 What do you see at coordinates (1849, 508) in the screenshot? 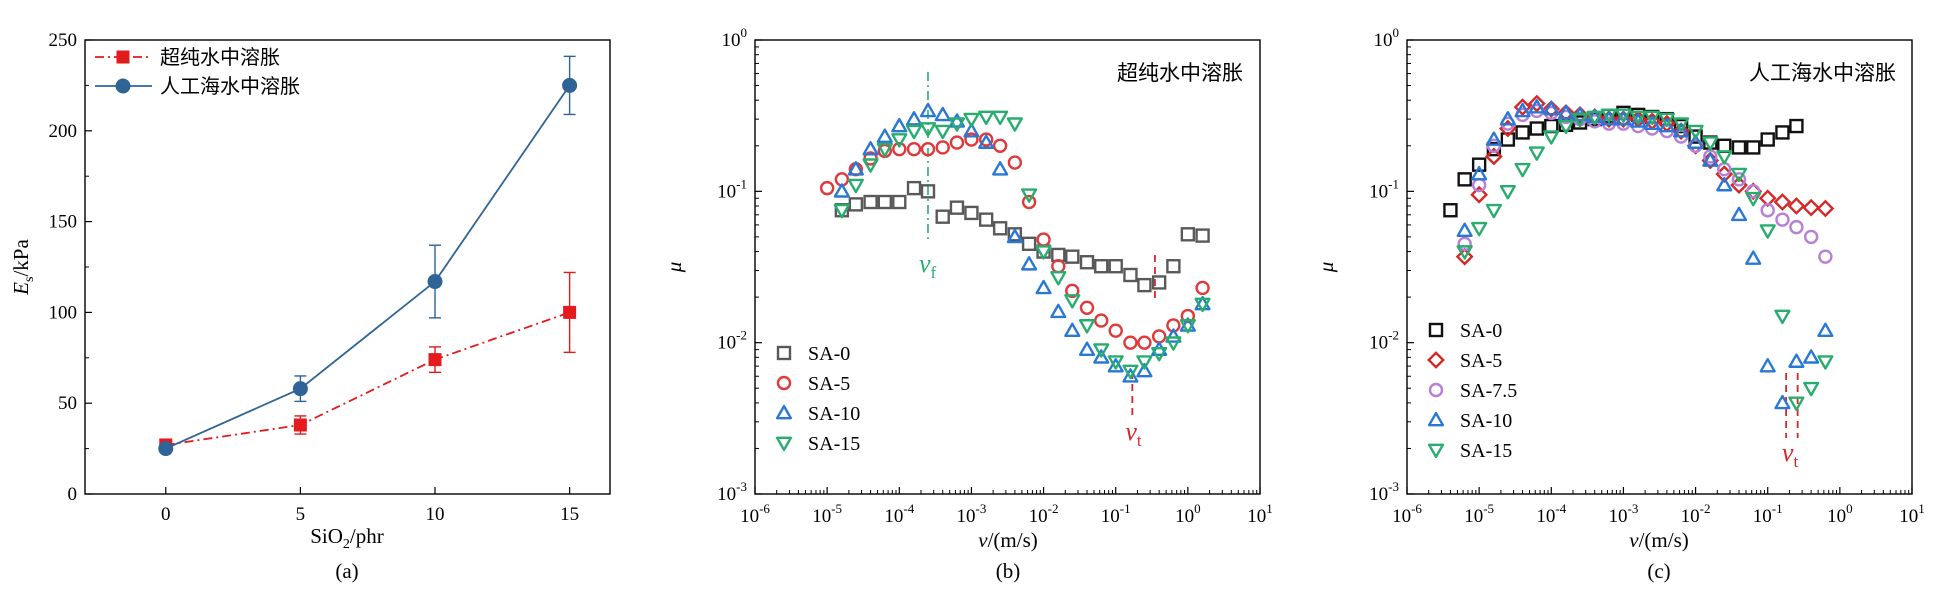
I see `panel-c-x-tick-exp: 0` at bounding box center [1849, 508].